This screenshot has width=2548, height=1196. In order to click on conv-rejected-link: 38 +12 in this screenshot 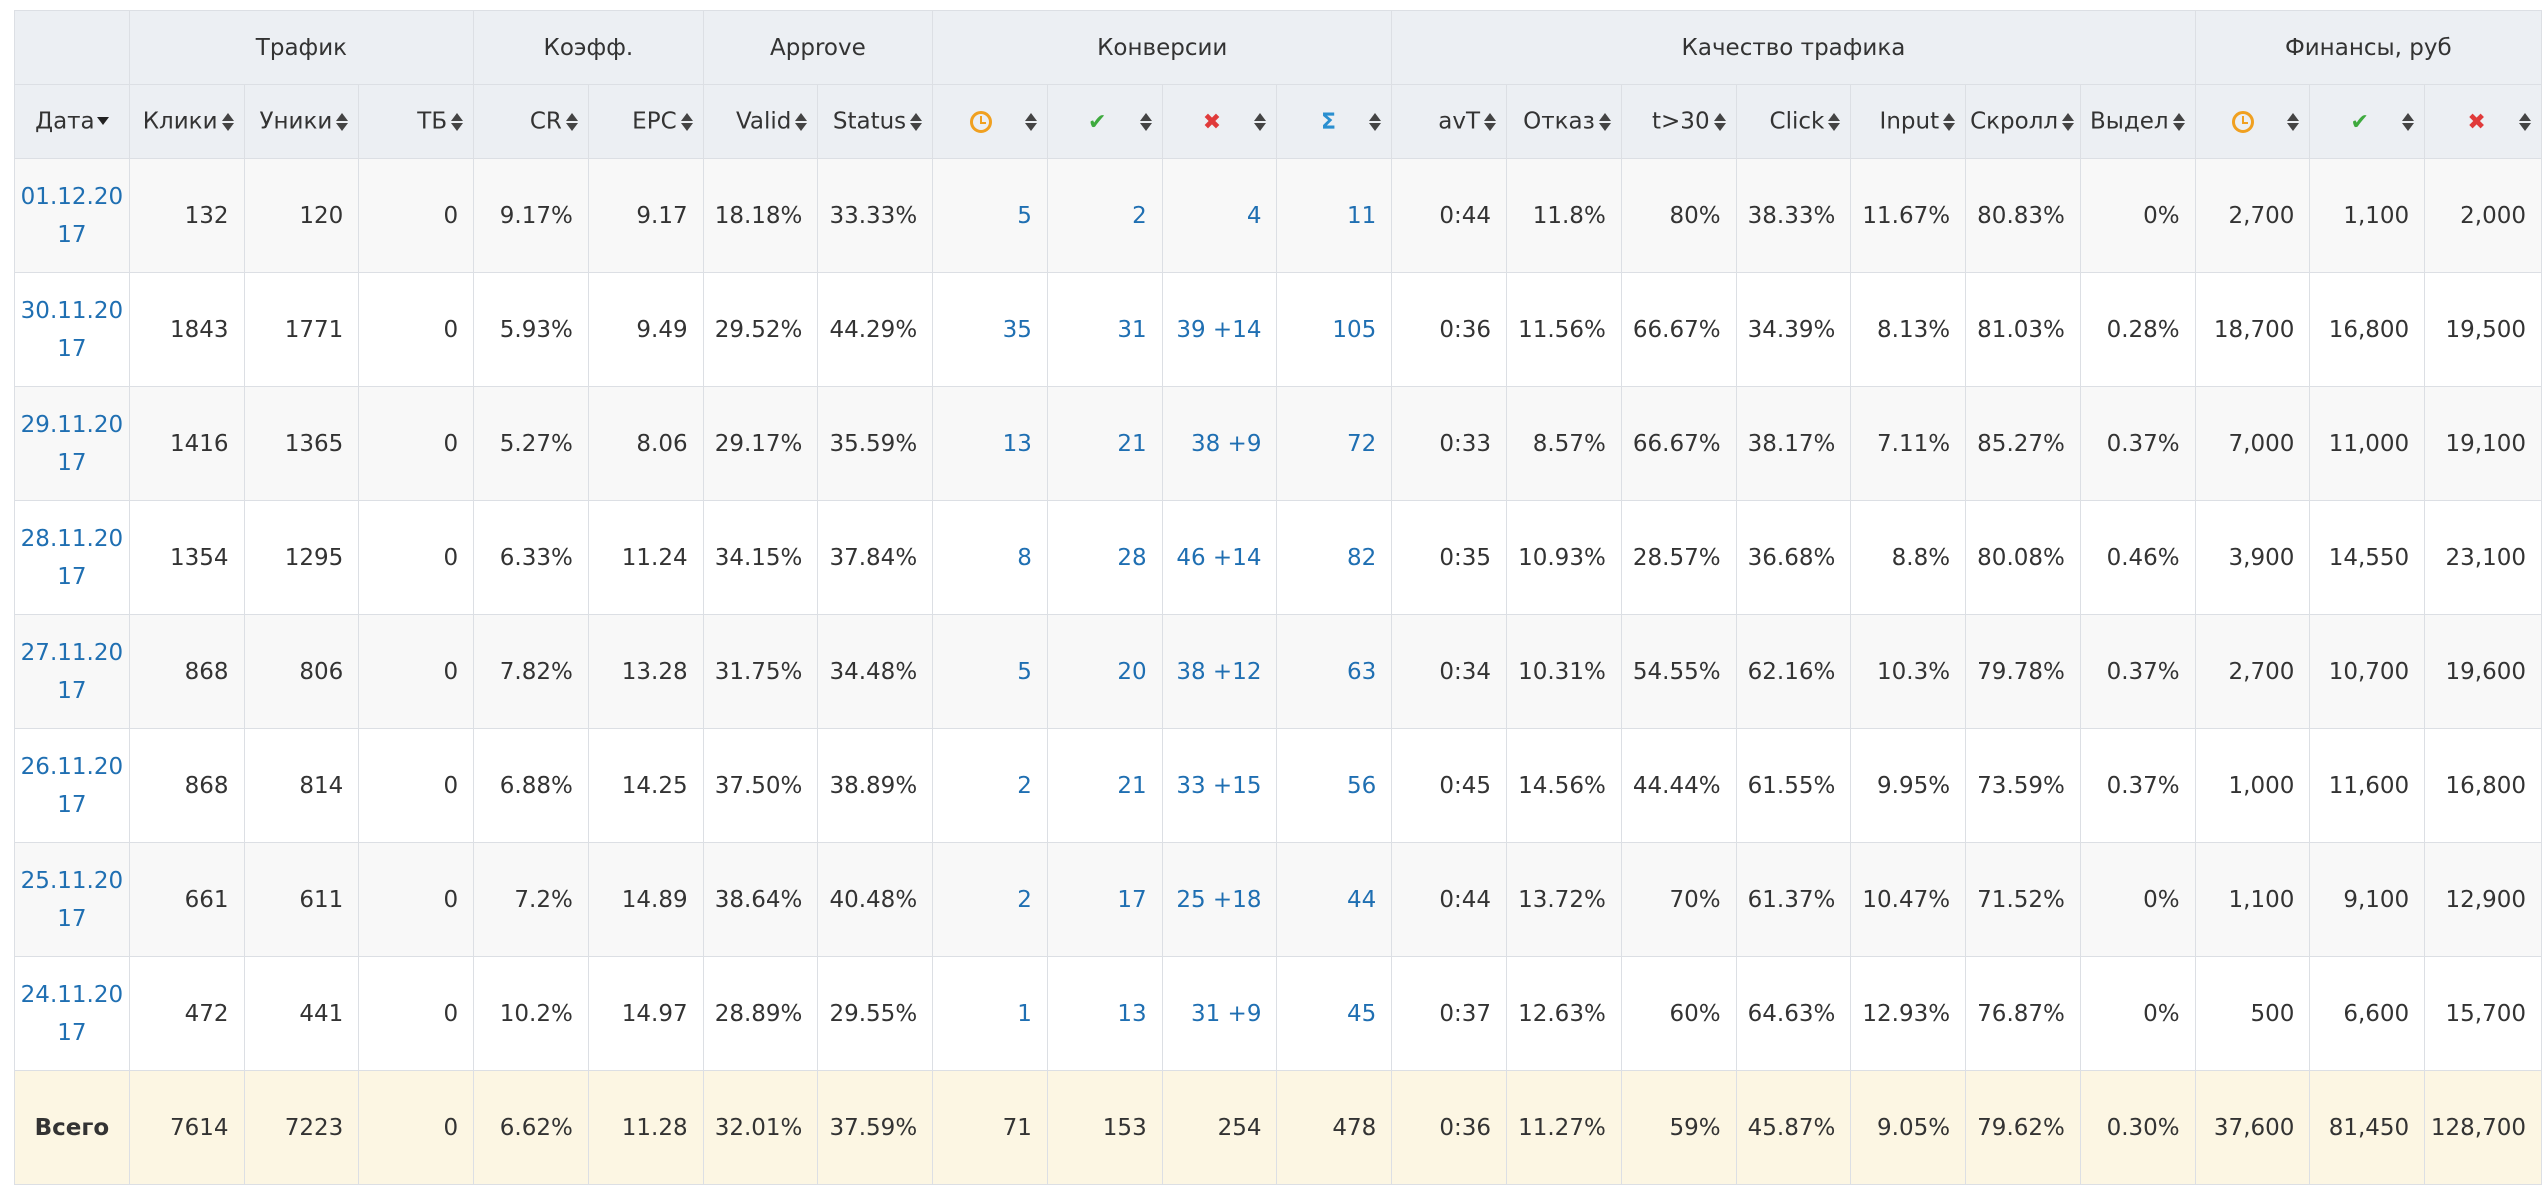, I will do `click(1219, 671)`.